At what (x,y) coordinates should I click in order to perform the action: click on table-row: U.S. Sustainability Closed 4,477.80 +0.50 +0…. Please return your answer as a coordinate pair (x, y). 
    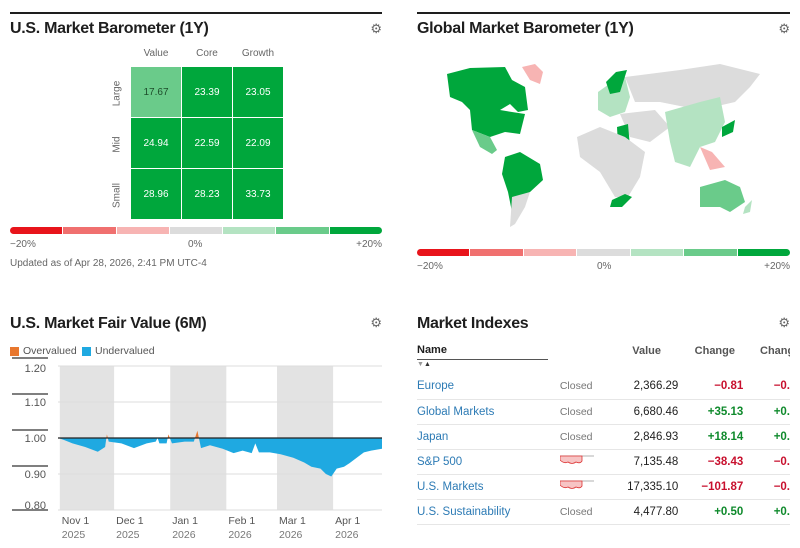
    Looking at the image, I should click on (603, 512).